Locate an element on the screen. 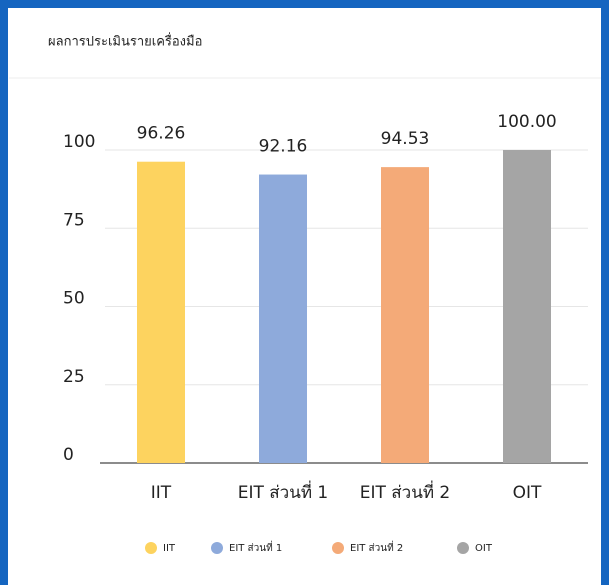 Image resolution: width=609 pixels, height=585 pixels. y-tick-label: 50 is located at coordinates (74, 299).